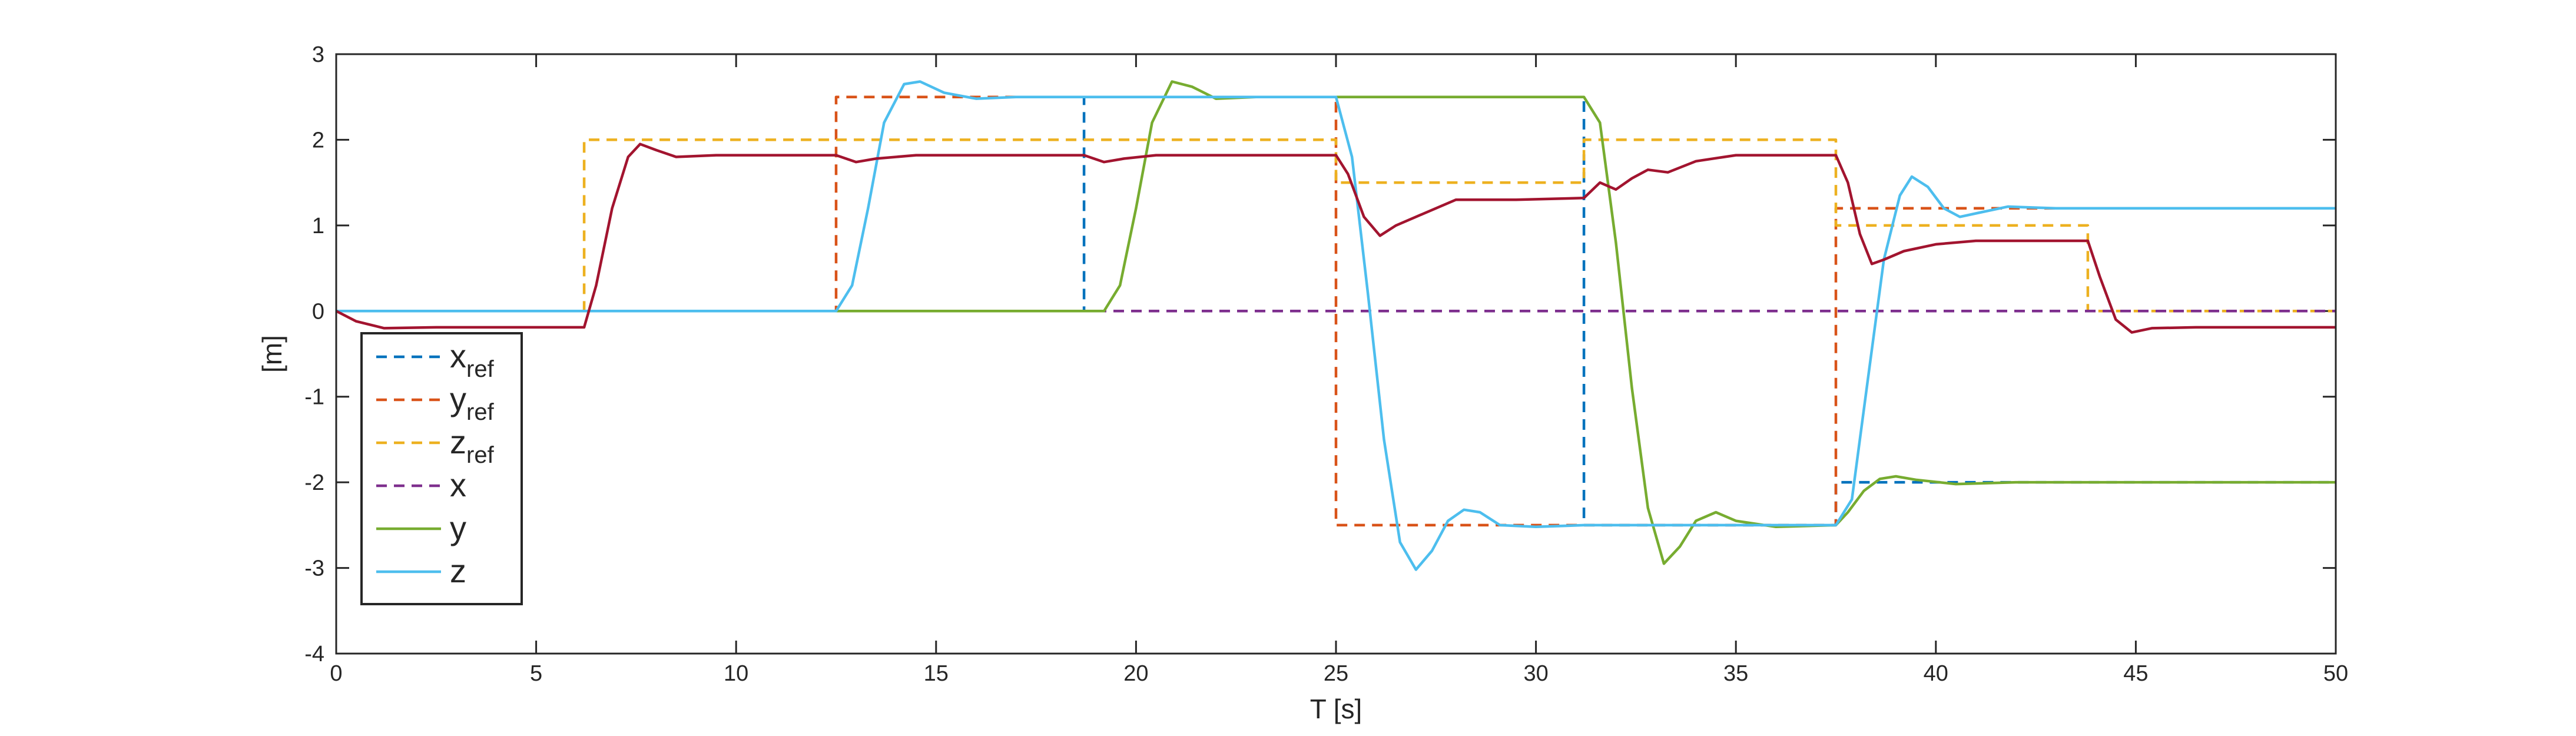 This screenshot has width=2576, height=736. I want to click on y-tick-label: 0, so click(318, 311).